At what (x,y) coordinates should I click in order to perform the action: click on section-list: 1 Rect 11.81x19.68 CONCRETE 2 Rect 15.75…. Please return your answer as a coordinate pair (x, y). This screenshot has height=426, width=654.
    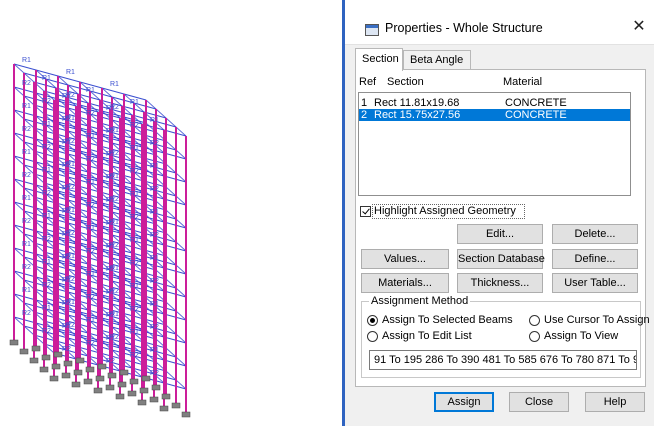
    Looking at the image, I should click on (494, 144).